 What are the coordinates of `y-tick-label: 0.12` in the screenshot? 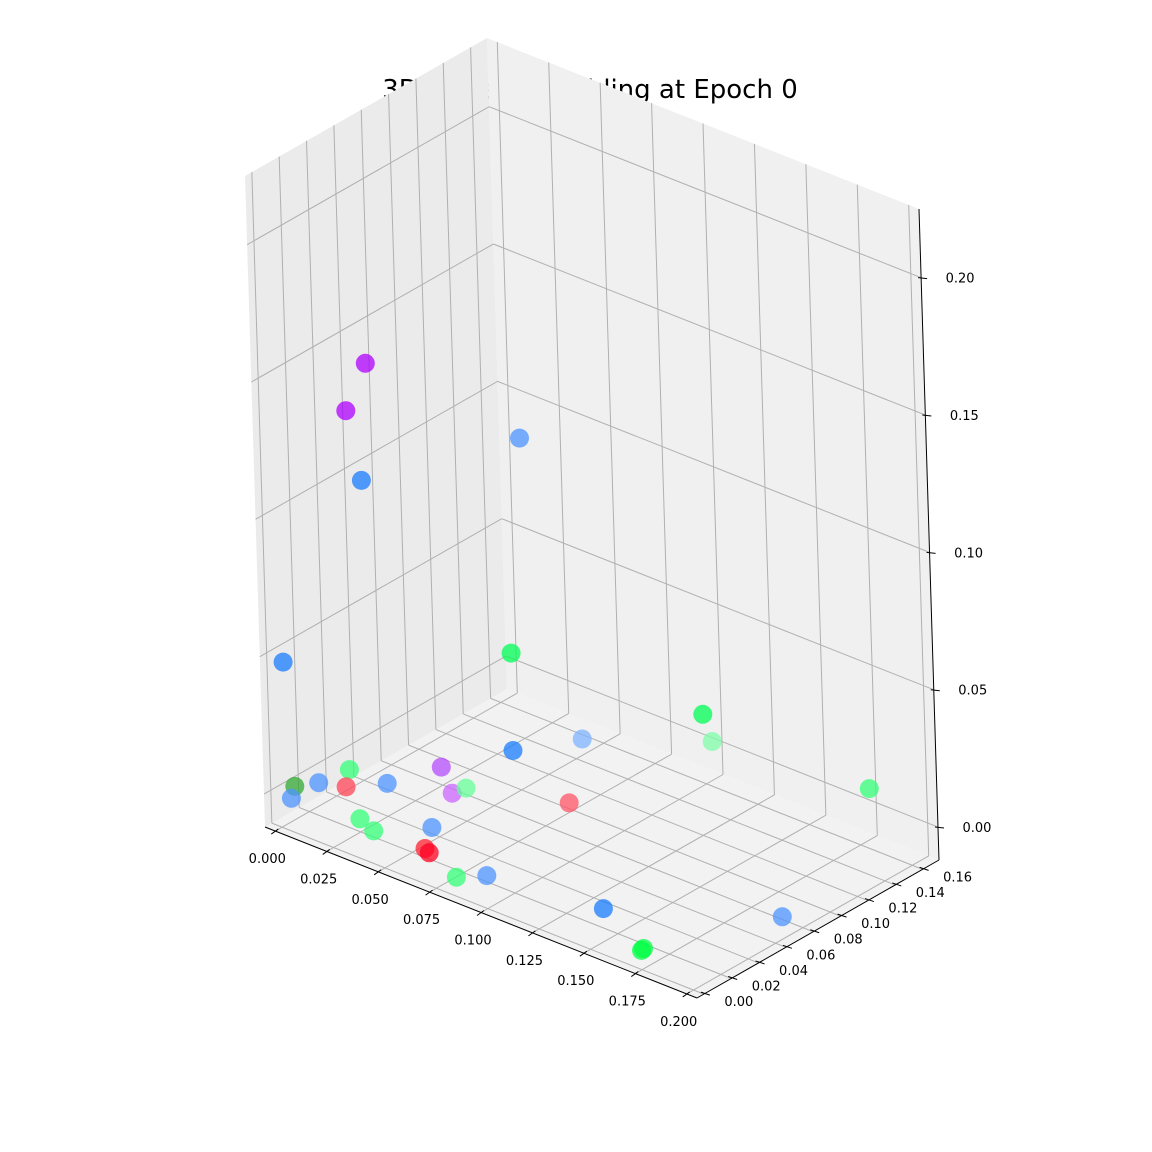 It's located at (902, 909).